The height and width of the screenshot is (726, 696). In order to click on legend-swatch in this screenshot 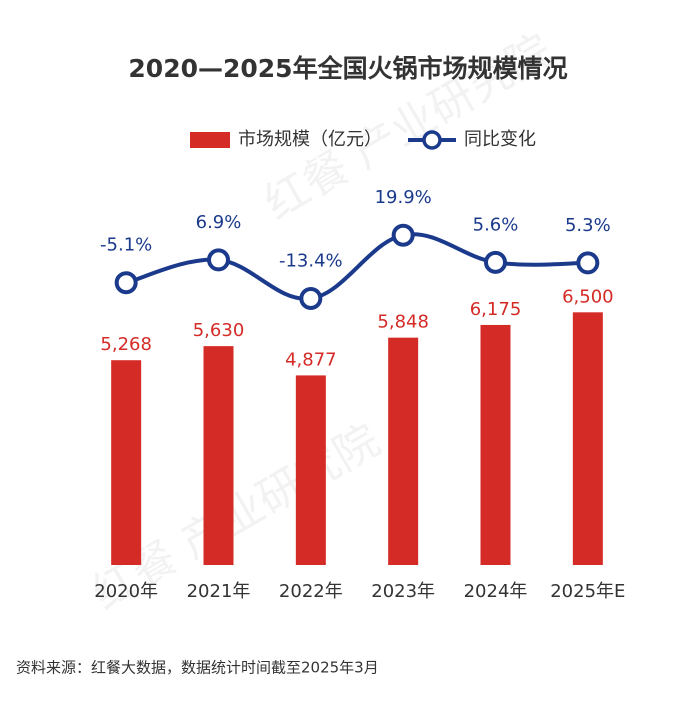, I will do `click(210, 140)`.